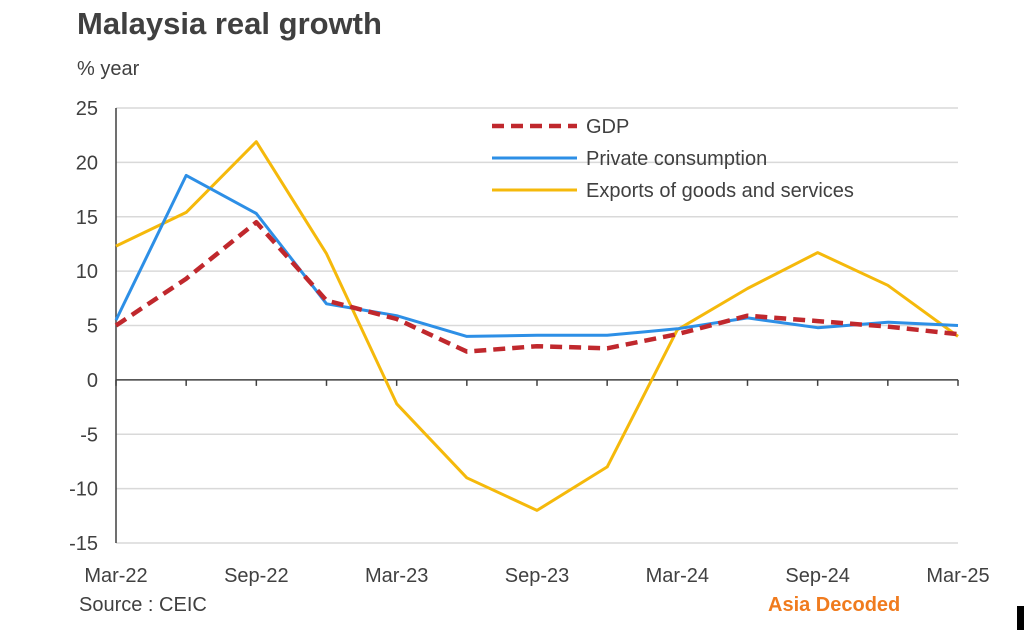  What do you see at coordinates (83, 544) in the screenshot?
I see `y-tick-label: -15` at bounding box center [83, 544].